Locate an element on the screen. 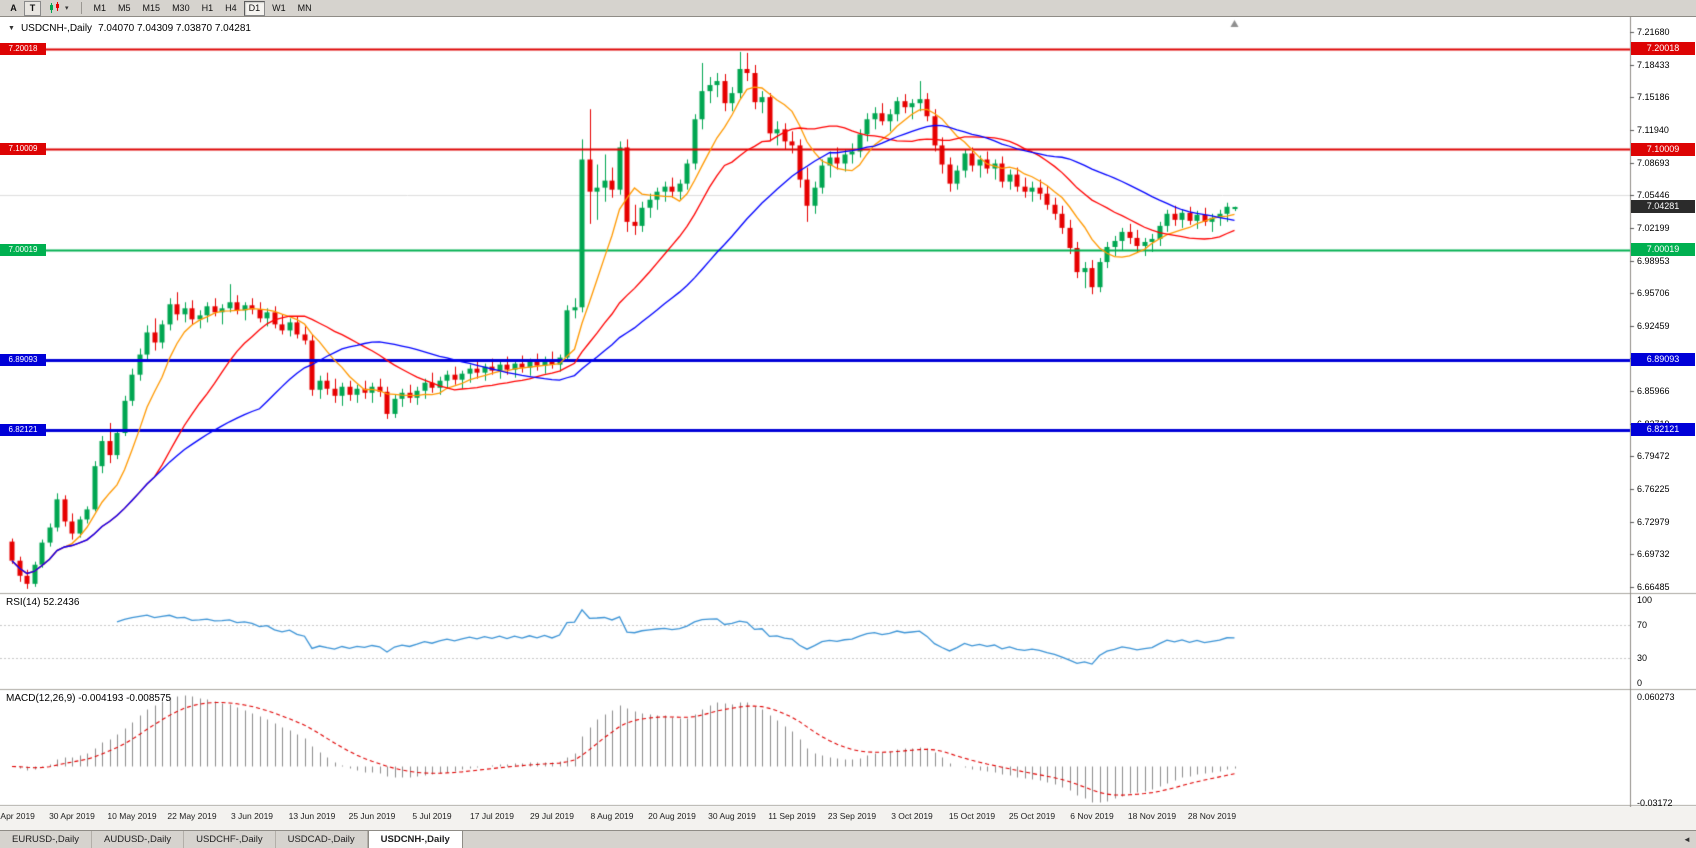  text-tool-button: T is located at coordinates (32, 8).